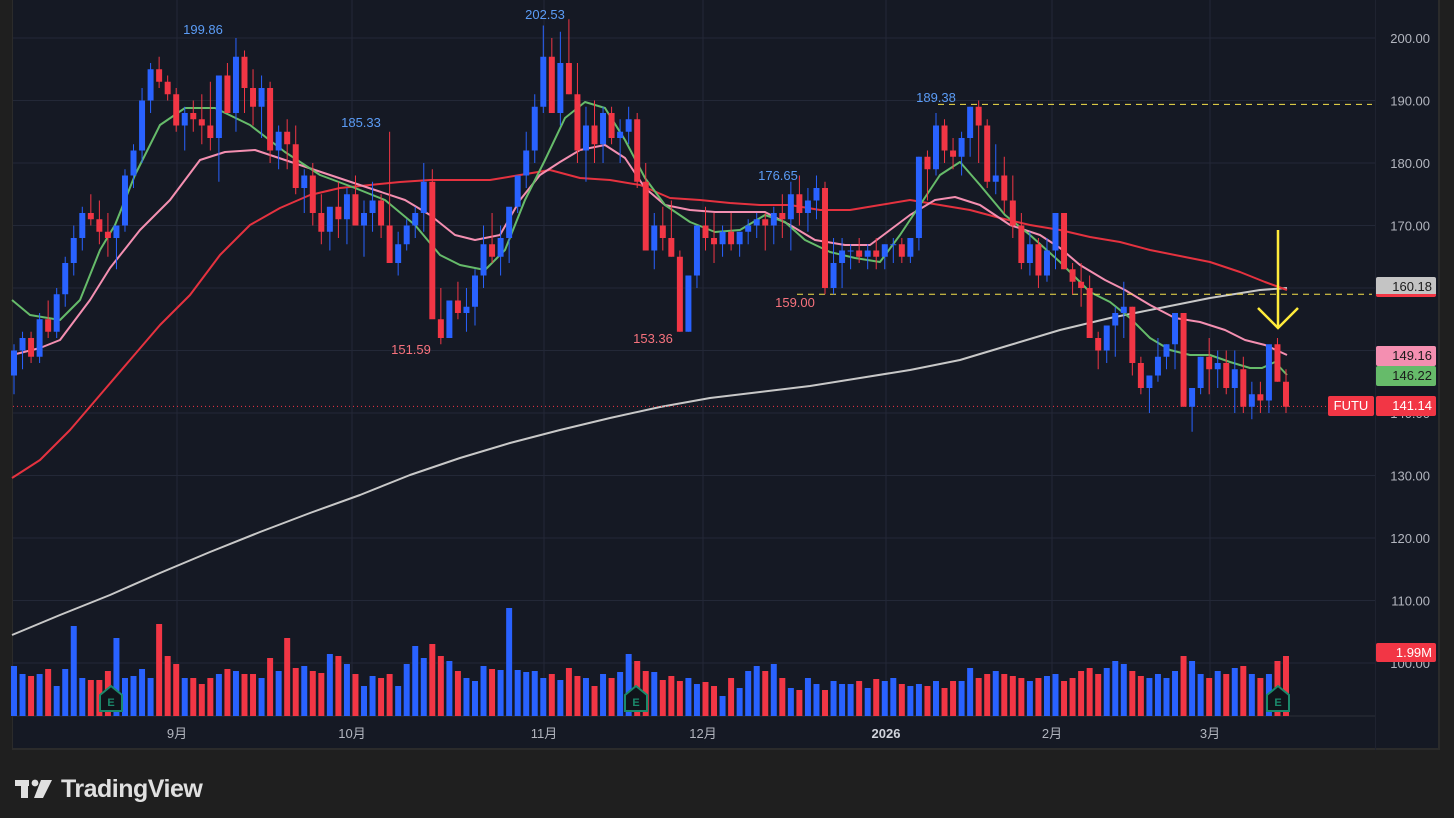  Describe the element at coordinates (109, 789) in the screenshot. I see `tradingview-logo: TradingView` at that location.